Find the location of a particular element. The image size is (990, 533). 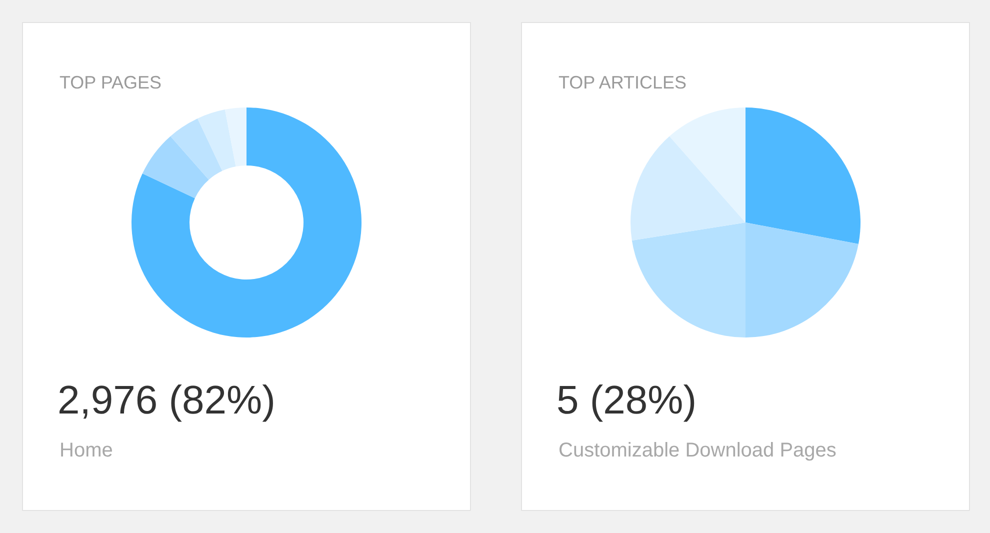

text: Customizable Download Pages is located at coordinates (697, 451).